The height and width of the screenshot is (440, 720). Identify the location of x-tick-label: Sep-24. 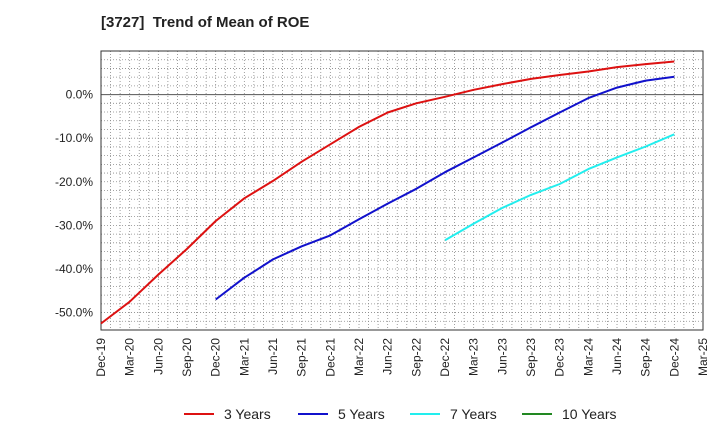
(646, 357).